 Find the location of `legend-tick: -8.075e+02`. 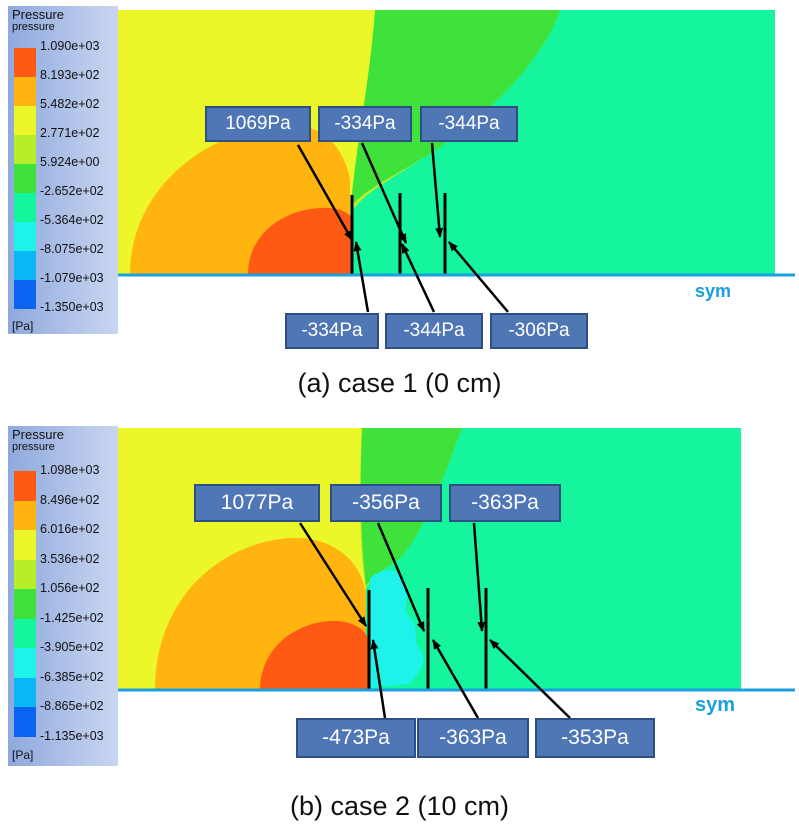

legend-tick: -8.075e+02 is located at coordinates (72, 249).